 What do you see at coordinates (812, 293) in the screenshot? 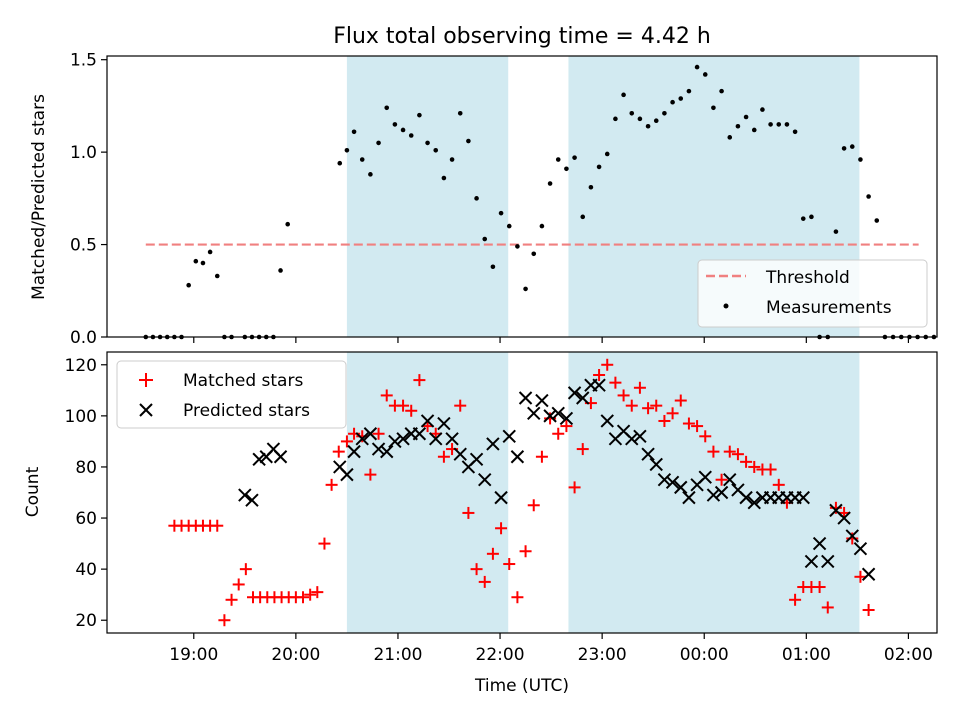
I see `top-legend: Threshold Measurements` at bounding box center [812, 293].